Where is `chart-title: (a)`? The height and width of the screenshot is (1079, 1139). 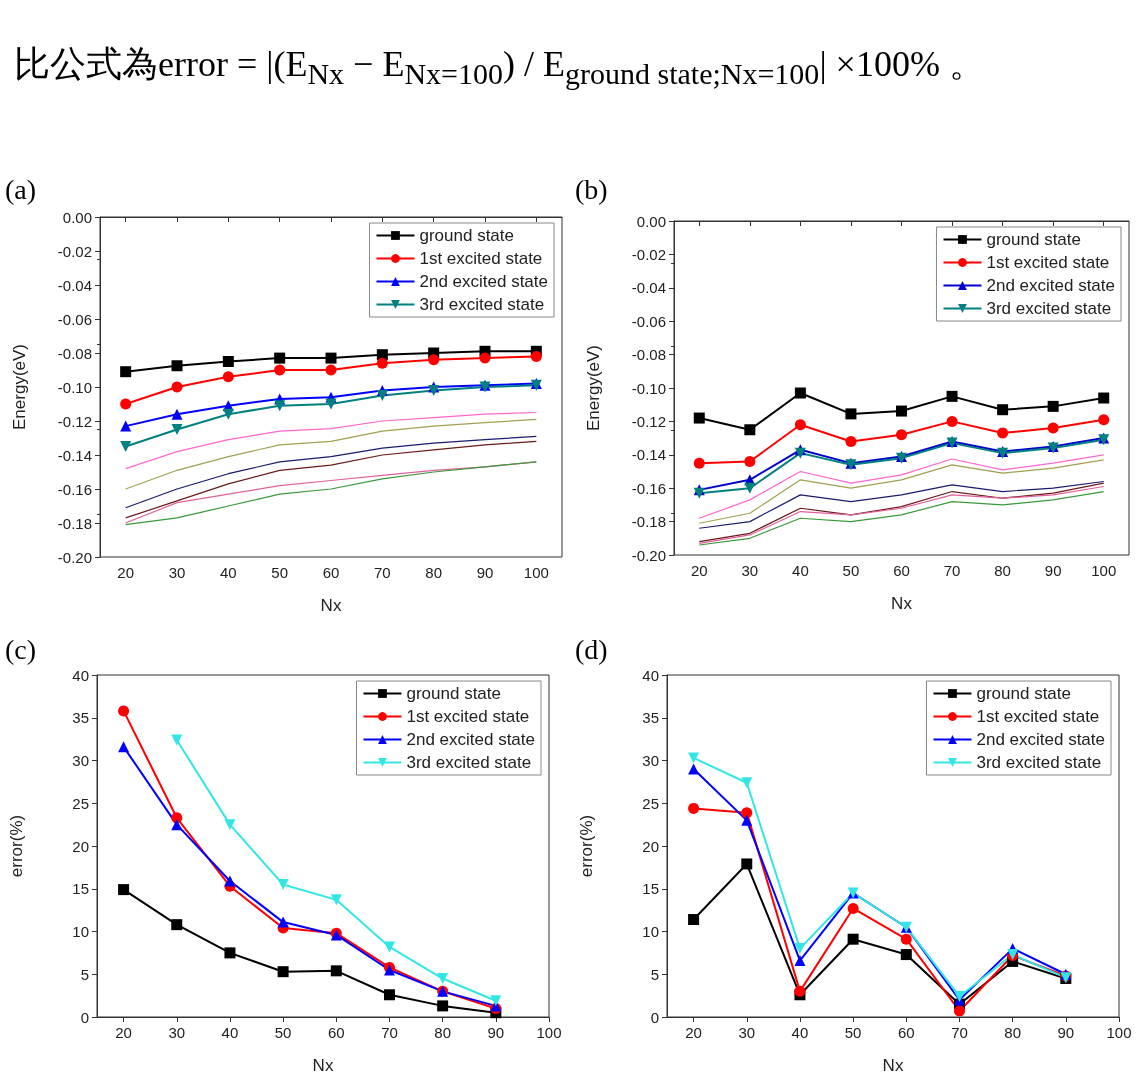
chart-title: (a) is located at coordinates (21, 189).